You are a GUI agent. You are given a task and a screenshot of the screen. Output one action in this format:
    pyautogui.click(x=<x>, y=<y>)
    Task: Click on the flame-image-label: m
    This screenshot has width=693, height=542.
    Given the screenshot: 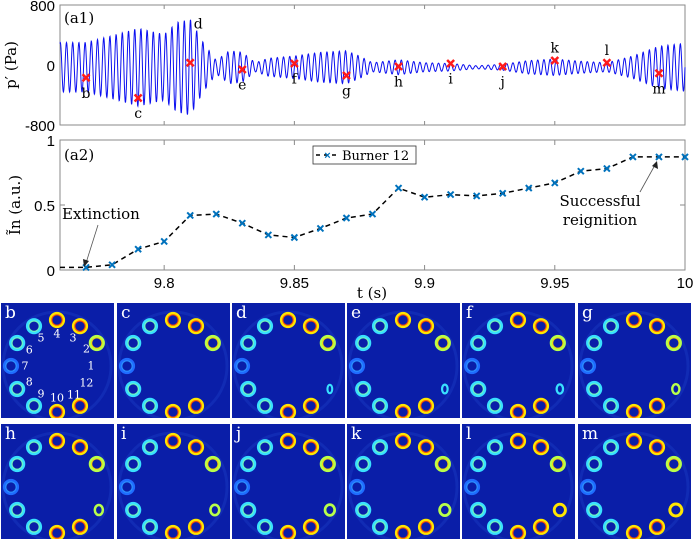 What is the action you would take?
    pyautogui.click(x=590, y=434)
    